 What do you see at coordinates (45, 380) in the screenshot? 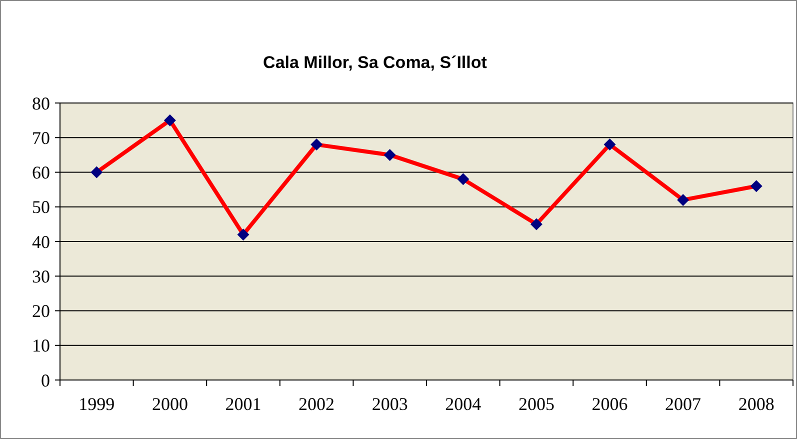
I see `y-tick-label: 0` at bounding box center [45, 380].